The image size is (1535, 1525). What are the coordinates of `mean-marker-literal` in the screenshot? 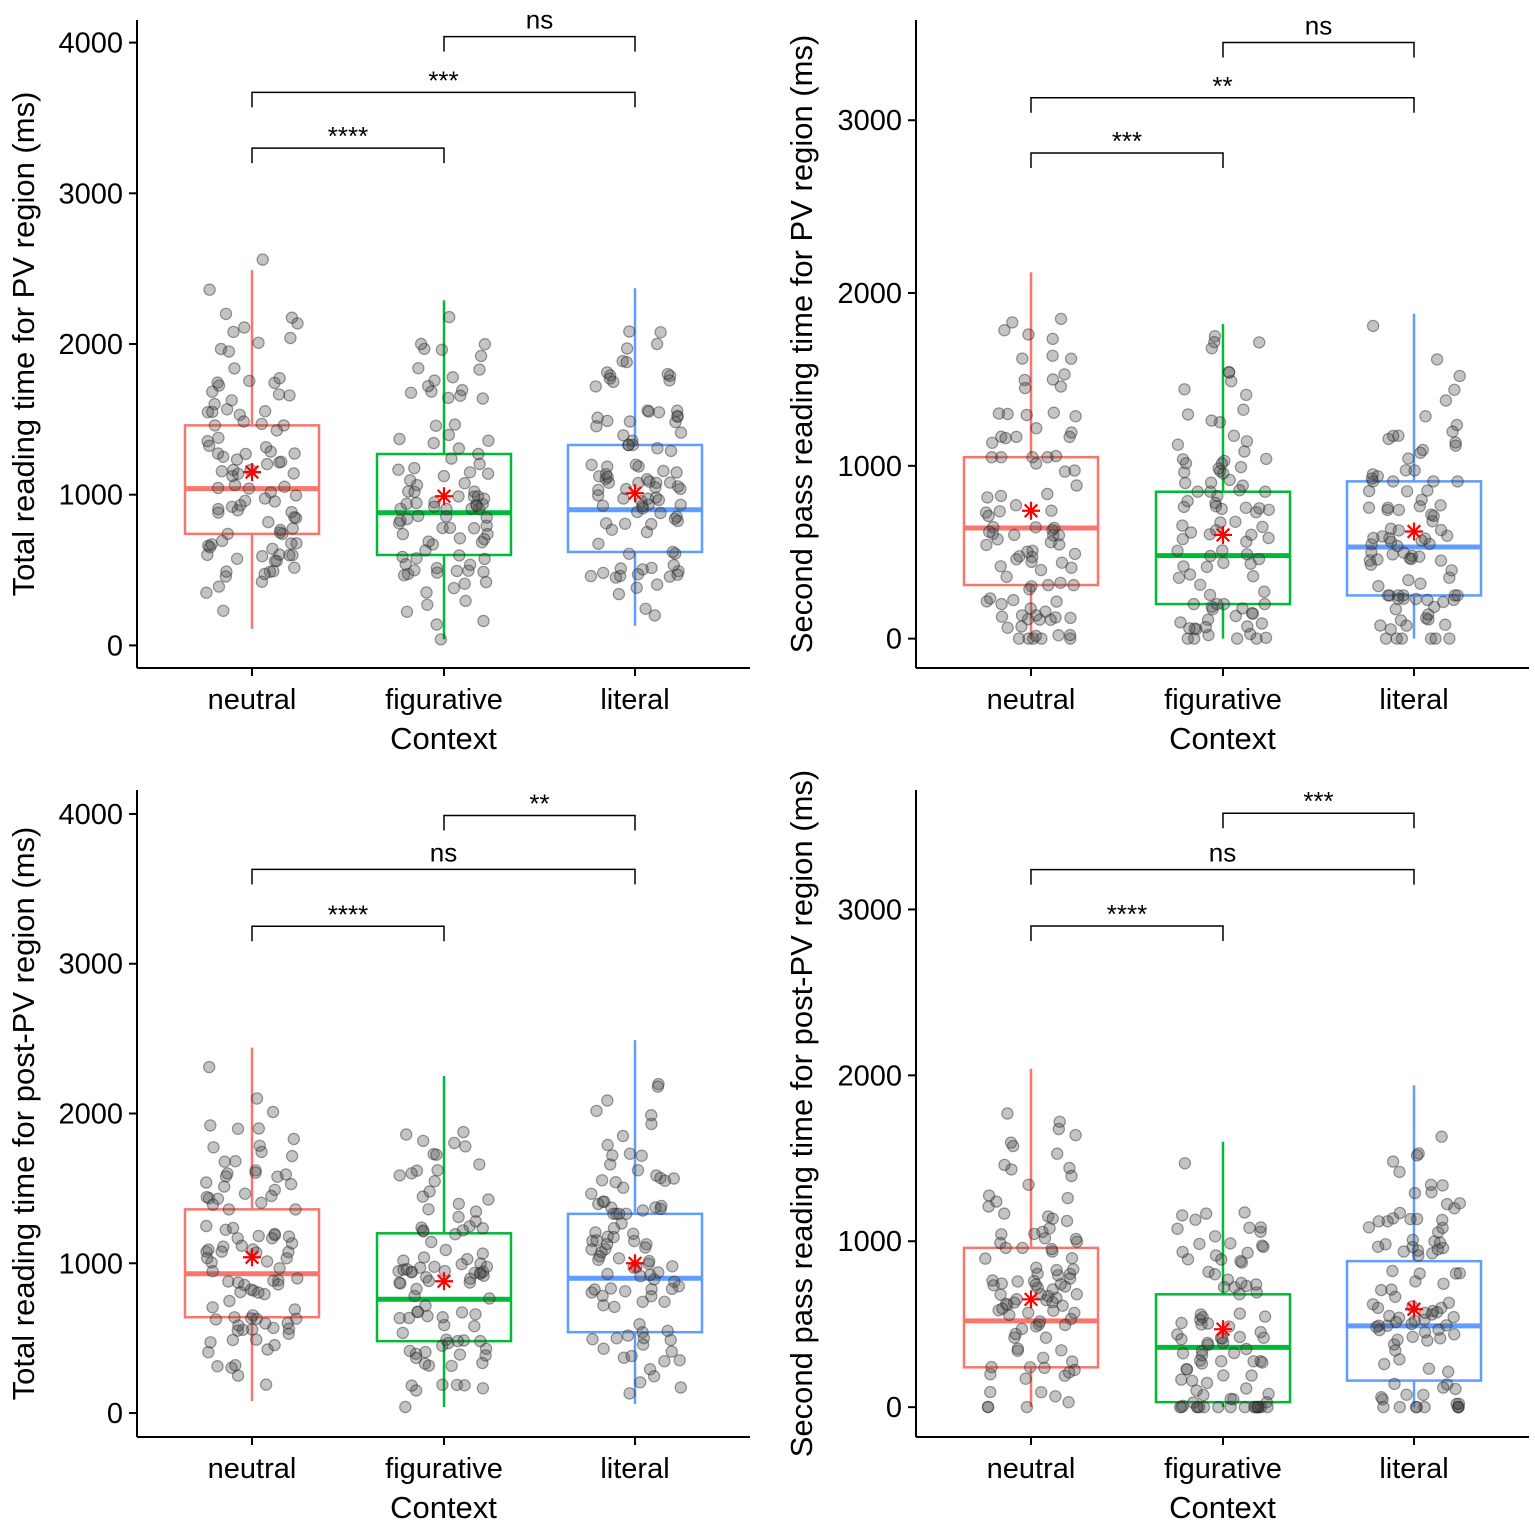 It's located at (635, 1263).